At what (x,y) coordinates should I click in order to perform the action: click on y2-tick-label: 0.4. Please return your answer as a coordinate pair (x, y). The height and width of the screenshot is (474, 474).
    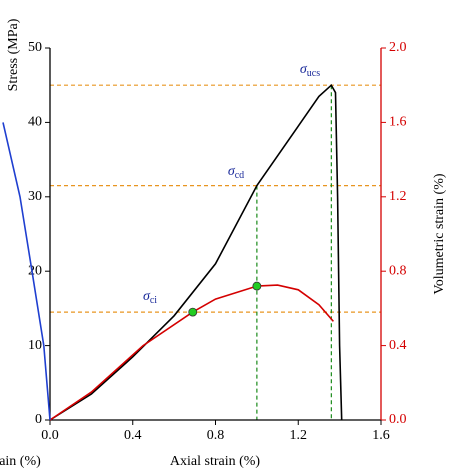
    Looking at the image, I should click on (398, 345).